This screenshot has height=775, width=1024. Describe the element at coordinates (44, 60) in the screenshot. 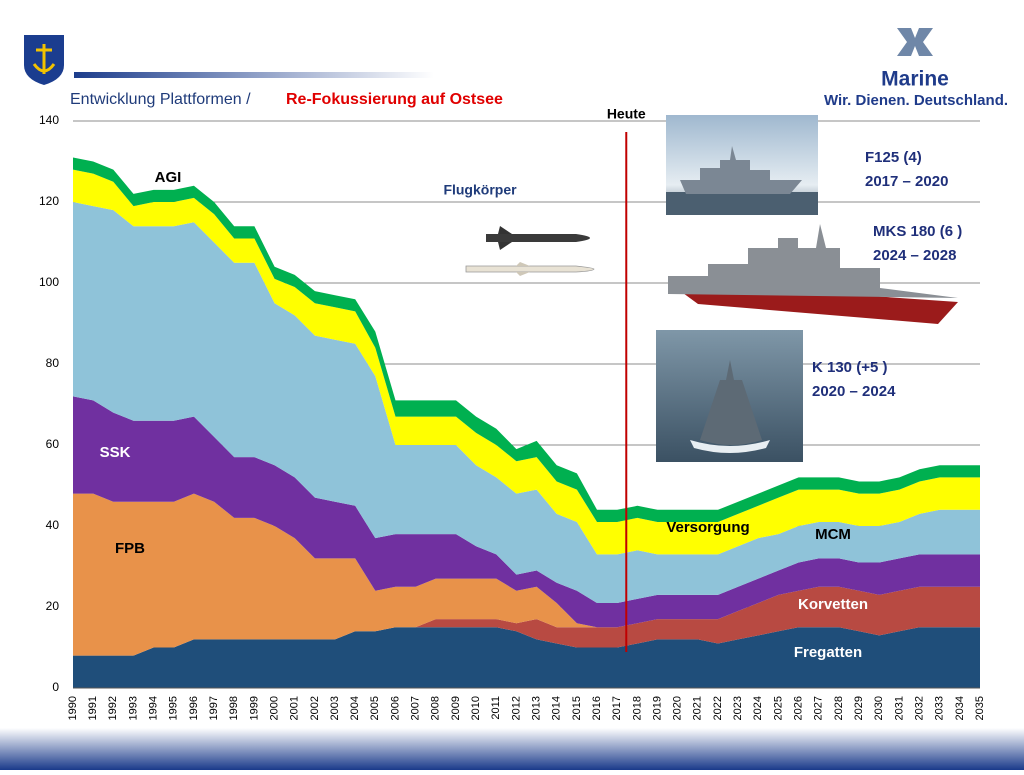

I see `navy-emblem` at that location.